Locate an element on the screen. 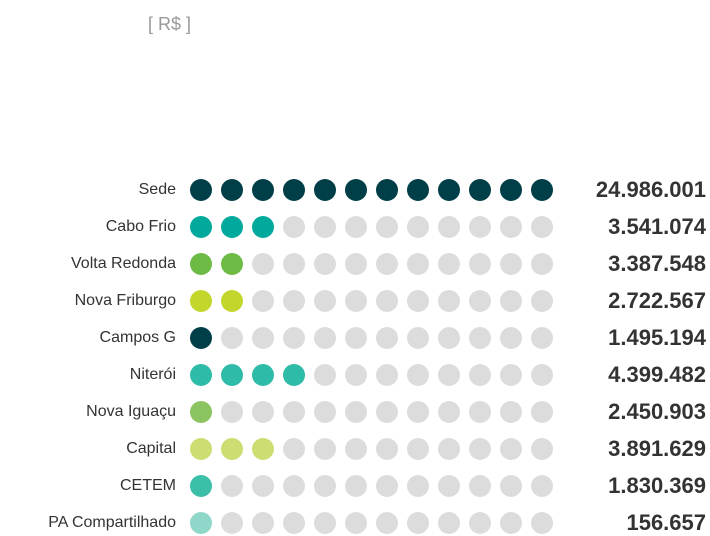 This screenshot has height=536, width=710. row-label: Campos G is located at coordinates (138, 337).